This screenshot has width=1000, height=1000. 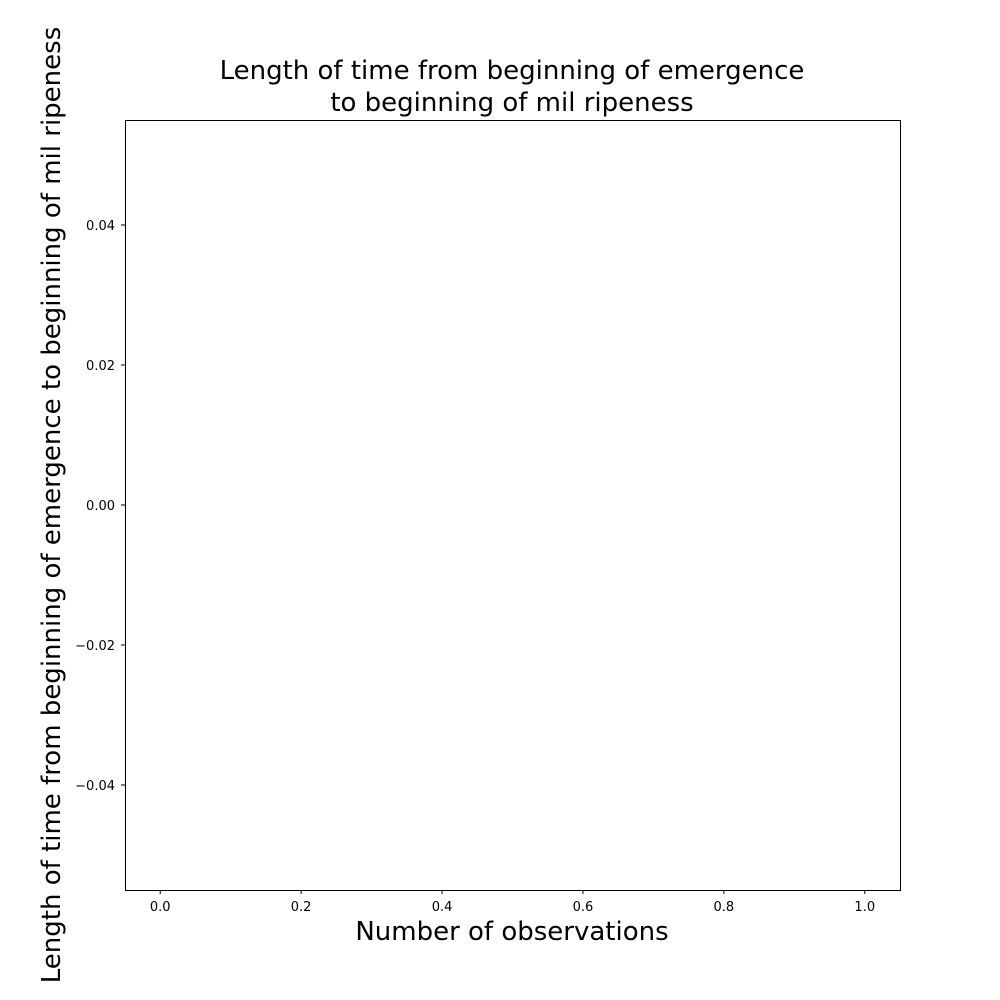 What do you see at coordinates (511, 103) in the screenshot?
I see `chart-title-line-2: to beginning of mil ripeness` at bounding box center [511, 103].